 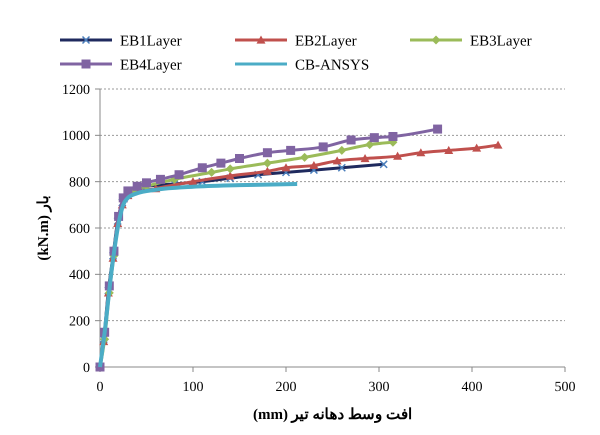 What do you see at coordinates (286, 387) in the screenshot?
I see `x-tick-label: 200` at bounding box center [286, 387].